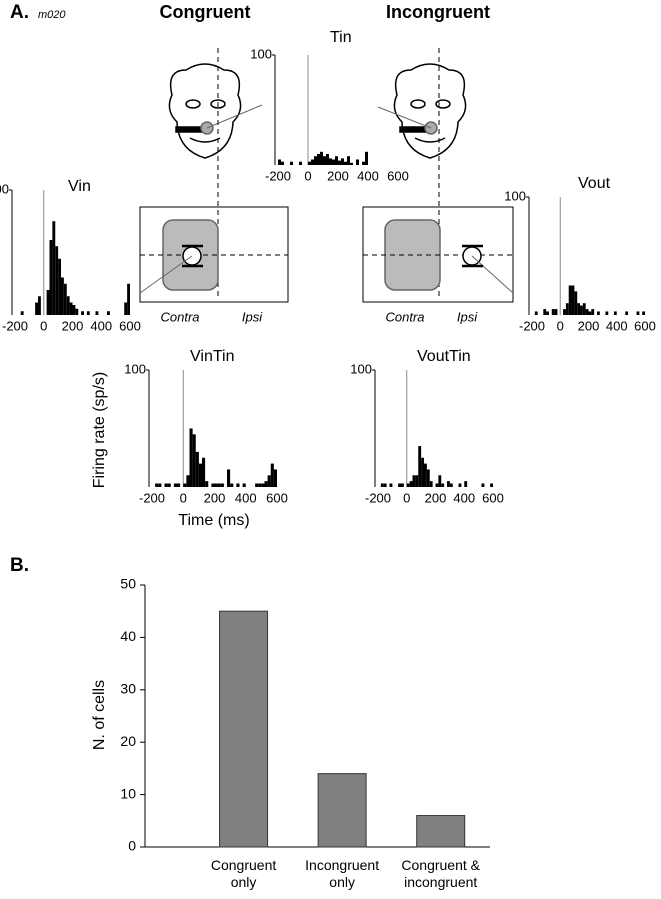  Describe the element at coordinates (128, 689) in the screenshot. I see `y-tick-label: 30` at that location.